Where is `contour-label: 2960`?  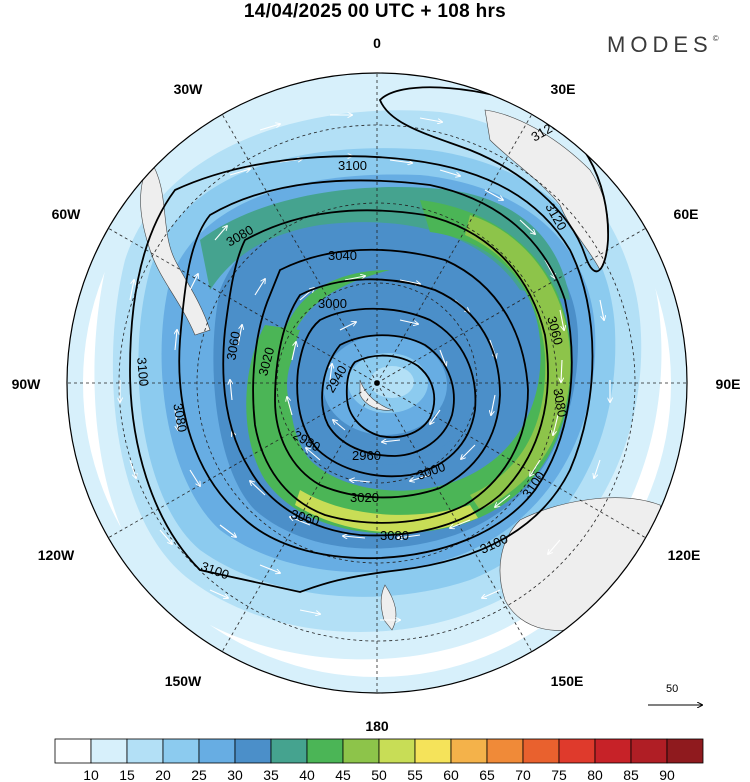
contour-label: 2960 is located at coordinates (366, 455).